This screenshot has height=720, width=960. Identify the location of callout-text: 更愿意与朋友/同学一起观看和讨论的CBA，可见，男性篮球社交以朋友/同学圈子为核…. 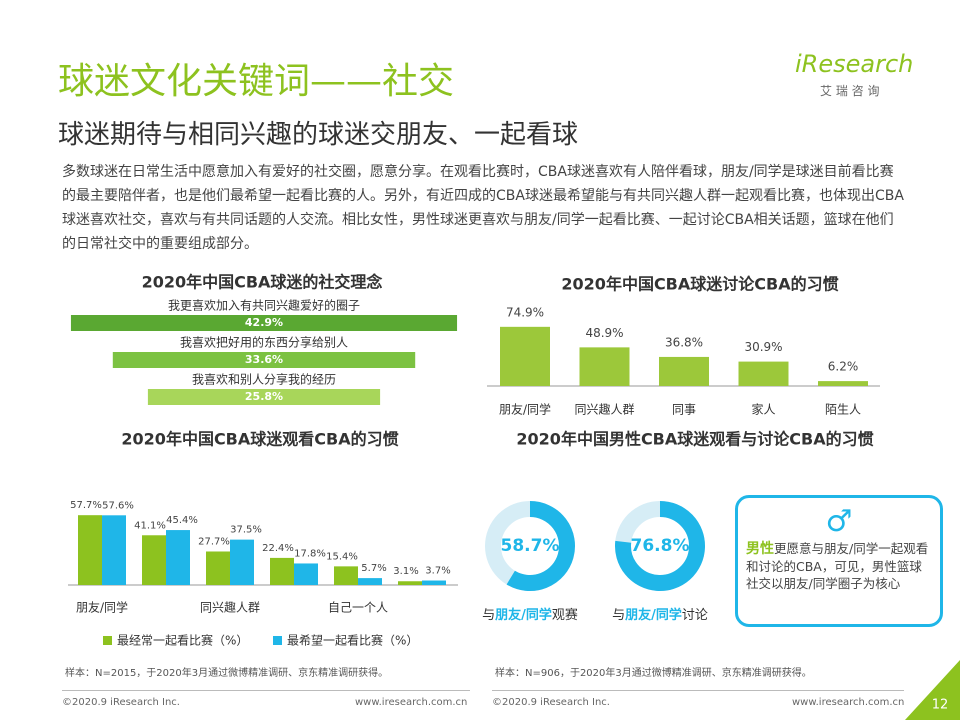
(837, 566).